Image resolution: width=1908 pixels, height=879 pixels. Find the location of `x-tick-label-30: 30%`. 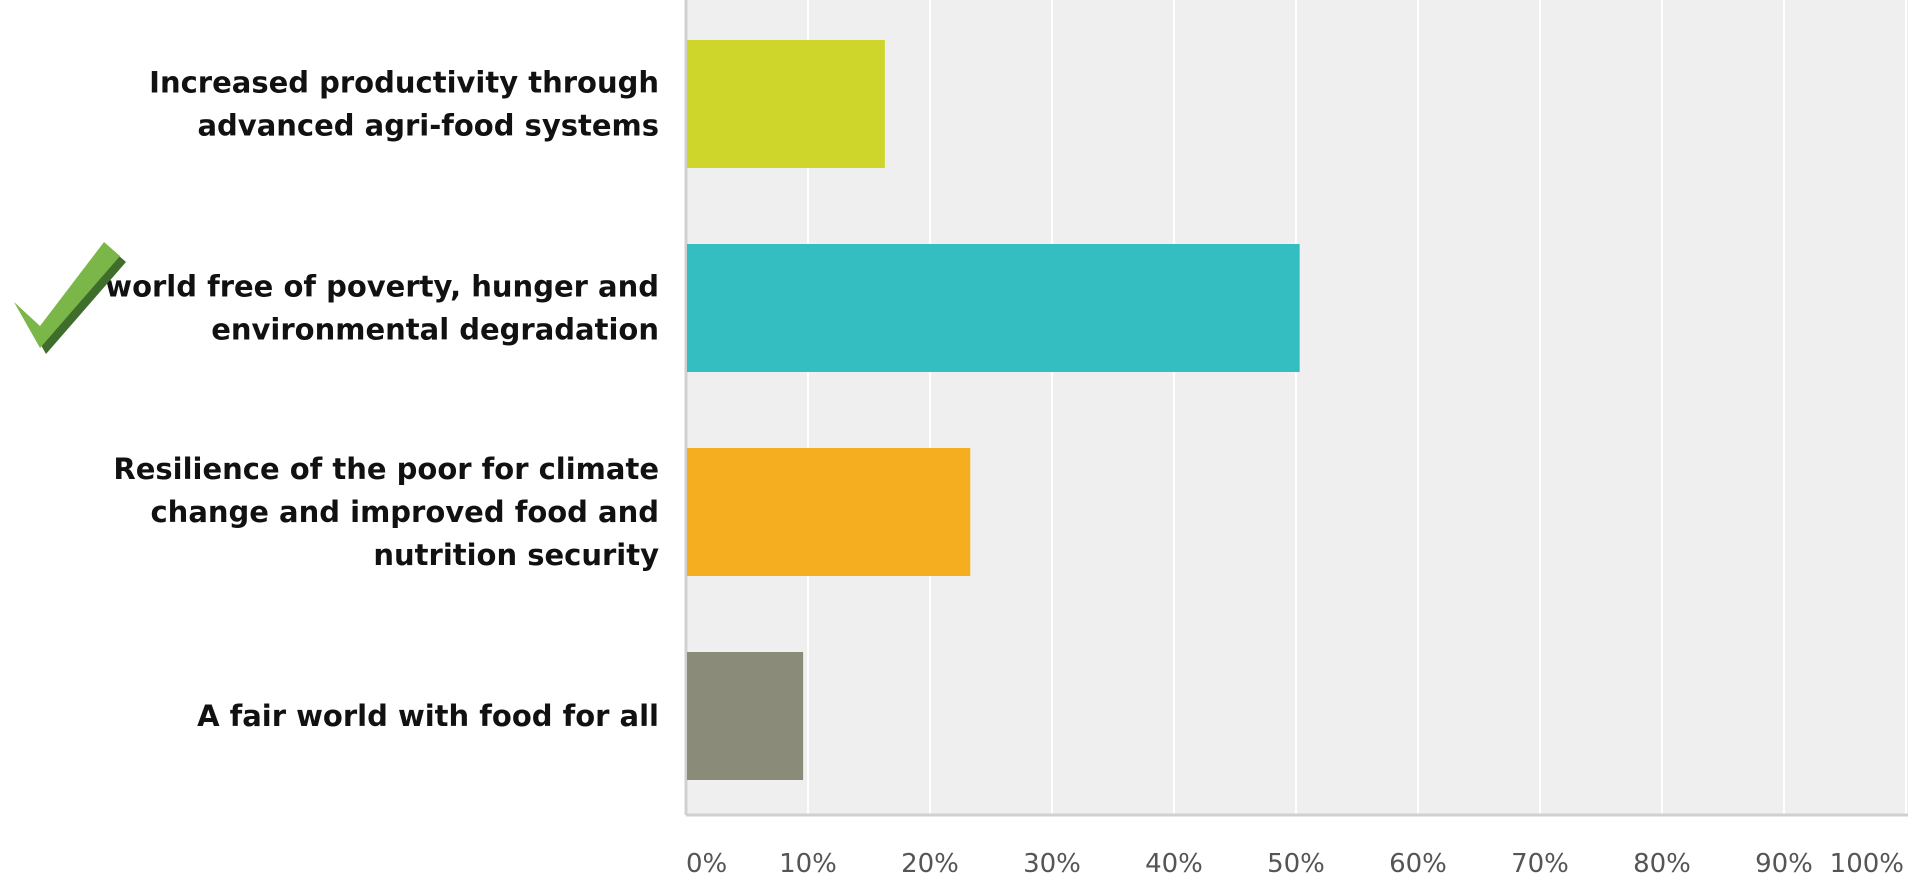

x-tick-label-30: 30% is located at coordinates (1052, 864).